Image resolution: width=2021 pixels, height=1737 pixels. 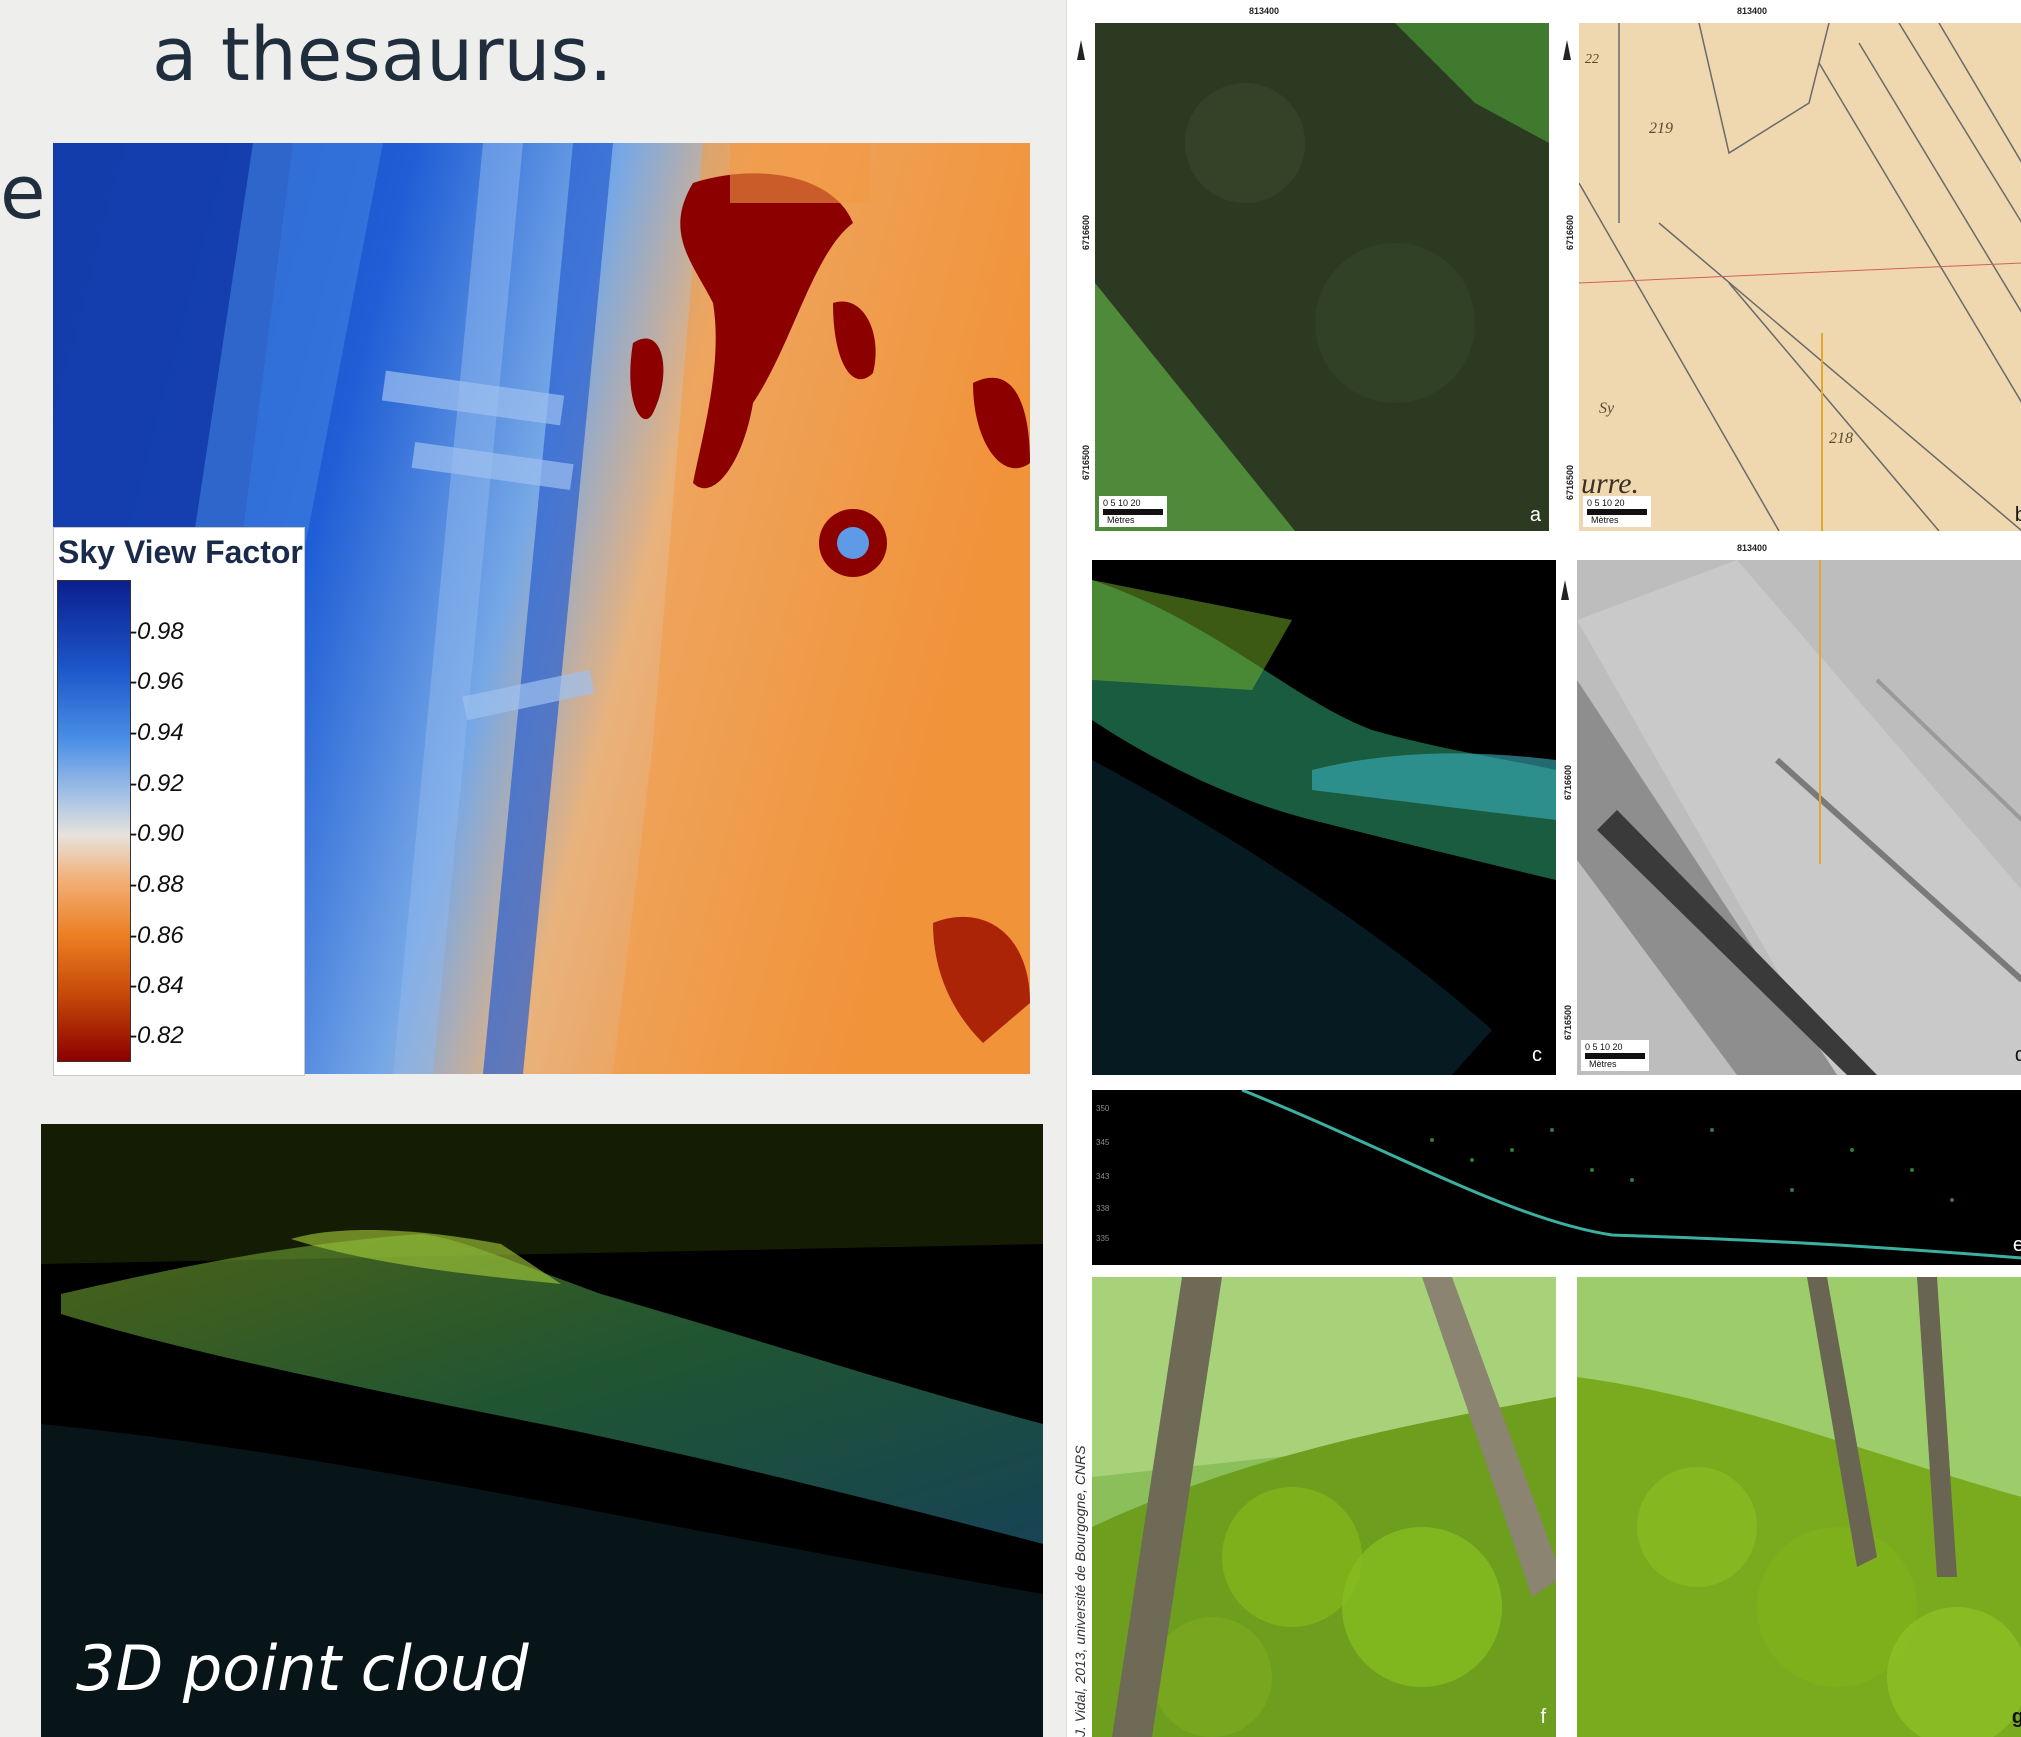 I want to click on panel-letter-f: f, so click(x=1543, y=1717).